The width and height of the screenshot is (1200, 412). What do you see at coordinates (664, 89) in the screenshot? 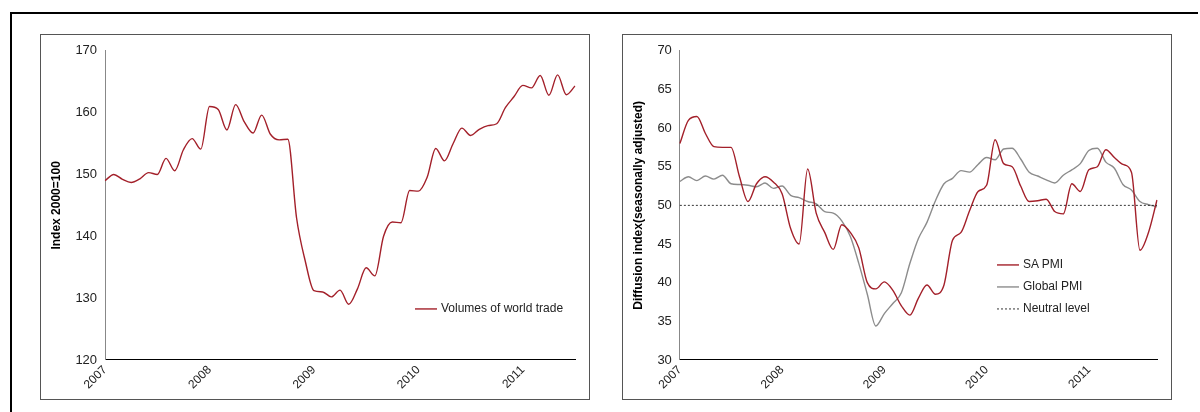
I see `y-tick-label: 65` at bounding box center [664, 89].